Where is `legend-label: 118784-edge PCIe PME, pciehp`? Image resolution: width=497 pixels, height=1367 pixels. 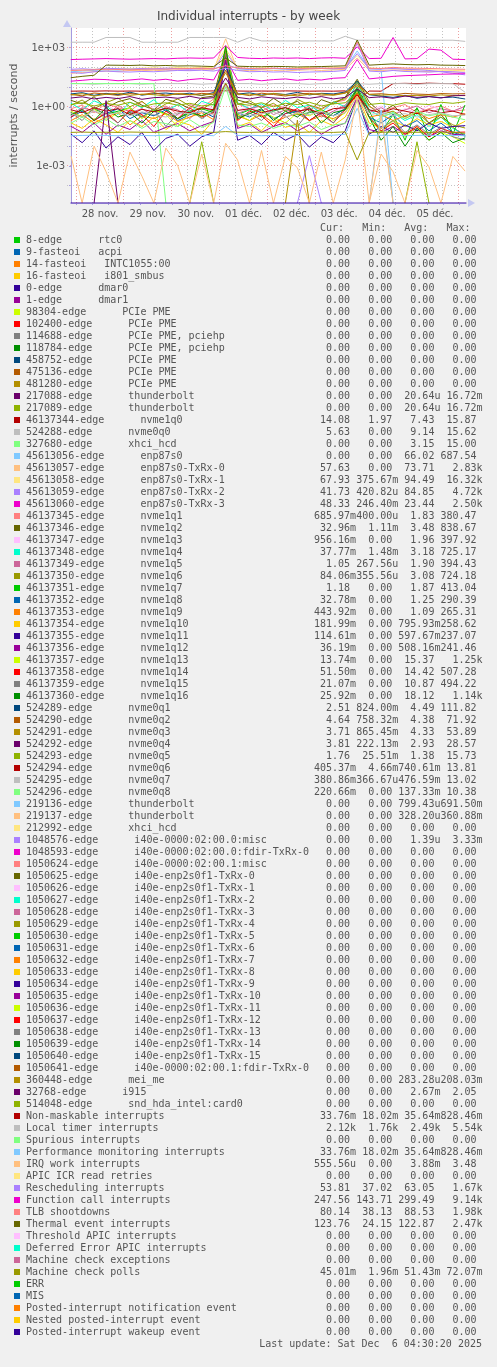 legend-label: 118784-edge PCIe PME, pciehp is located at coordinates (125, 347).